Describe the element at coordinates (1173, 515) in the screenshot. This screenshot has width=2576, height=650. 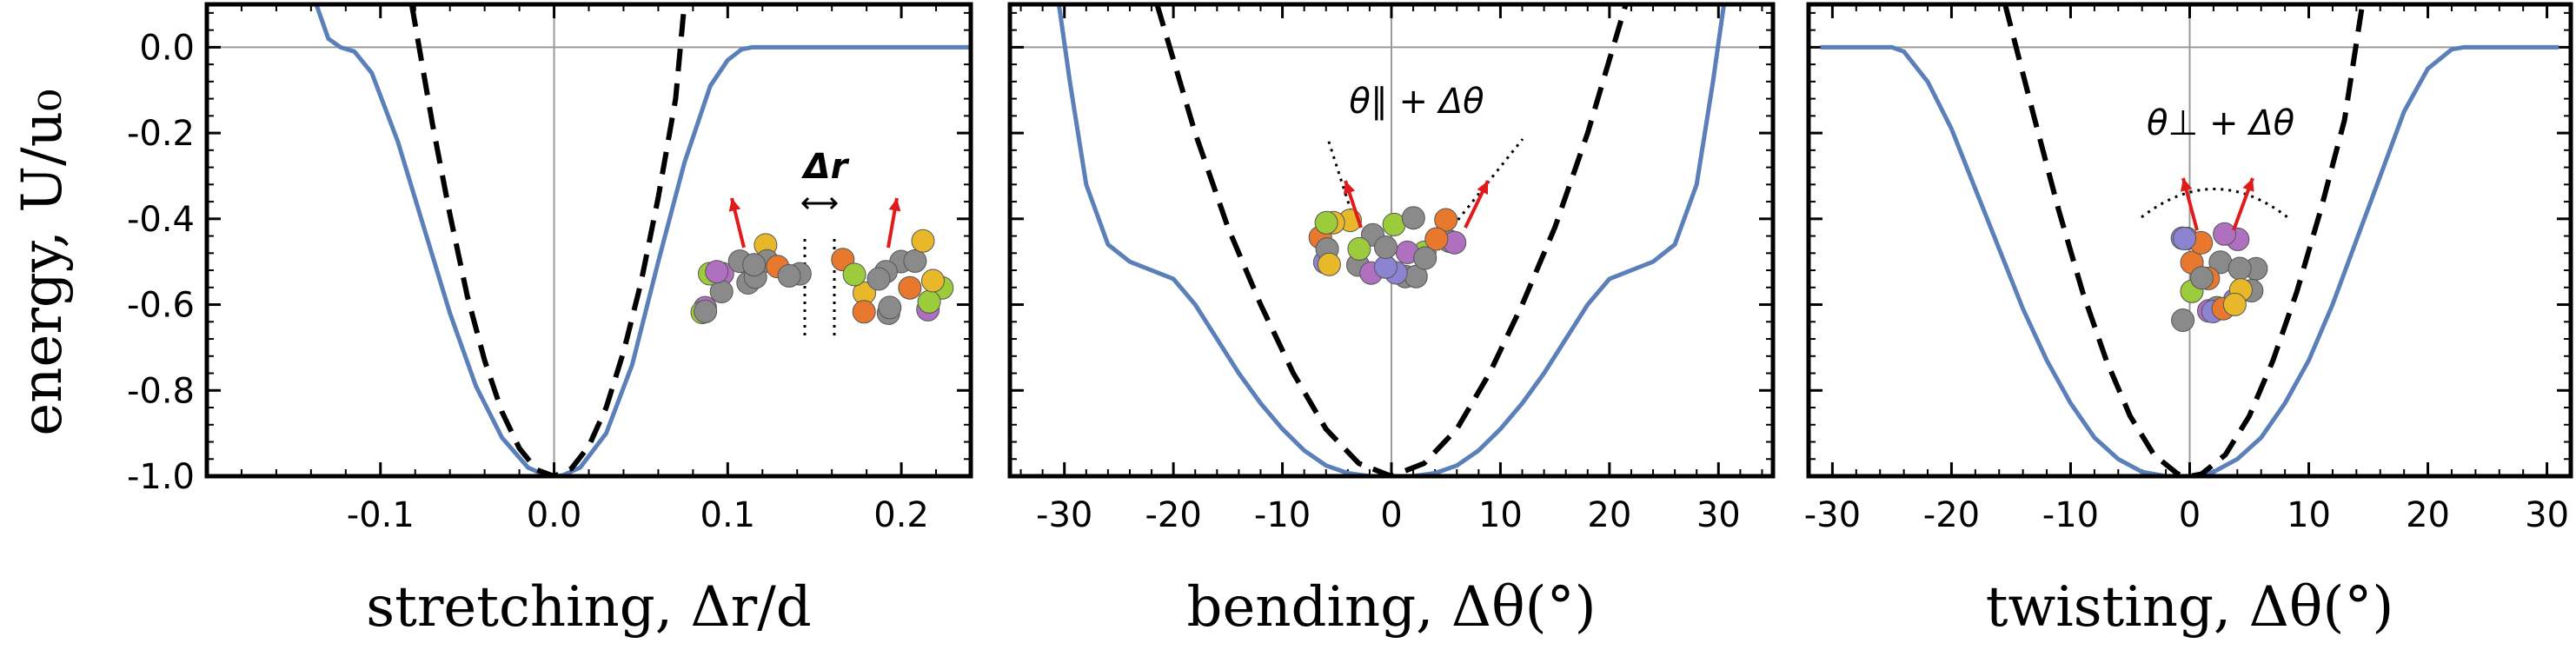
I see `bending-x-tick-label: -20` at that location.